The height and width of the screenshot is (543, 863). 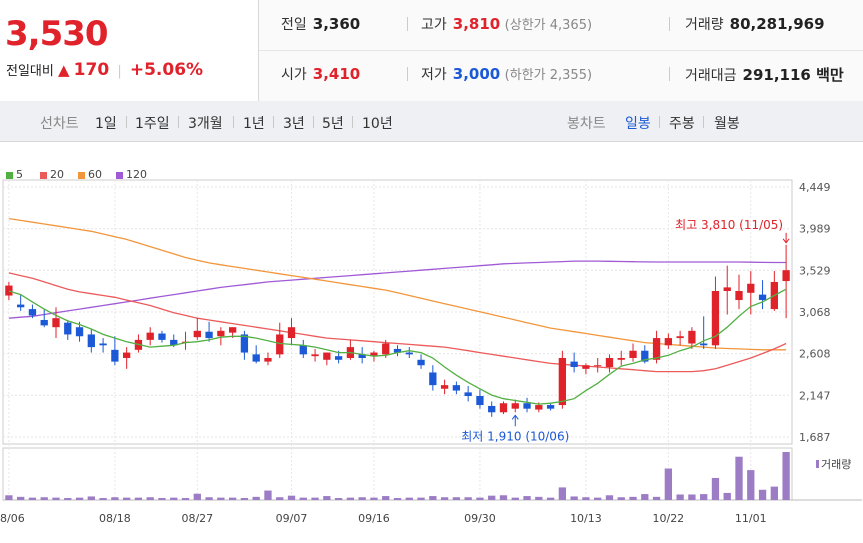 What do you see at coordinates (507, 24) in the screenshot?
I see `high-price: 고가 3,810 (상한가 4,365)` at bounding box center [507, 24].